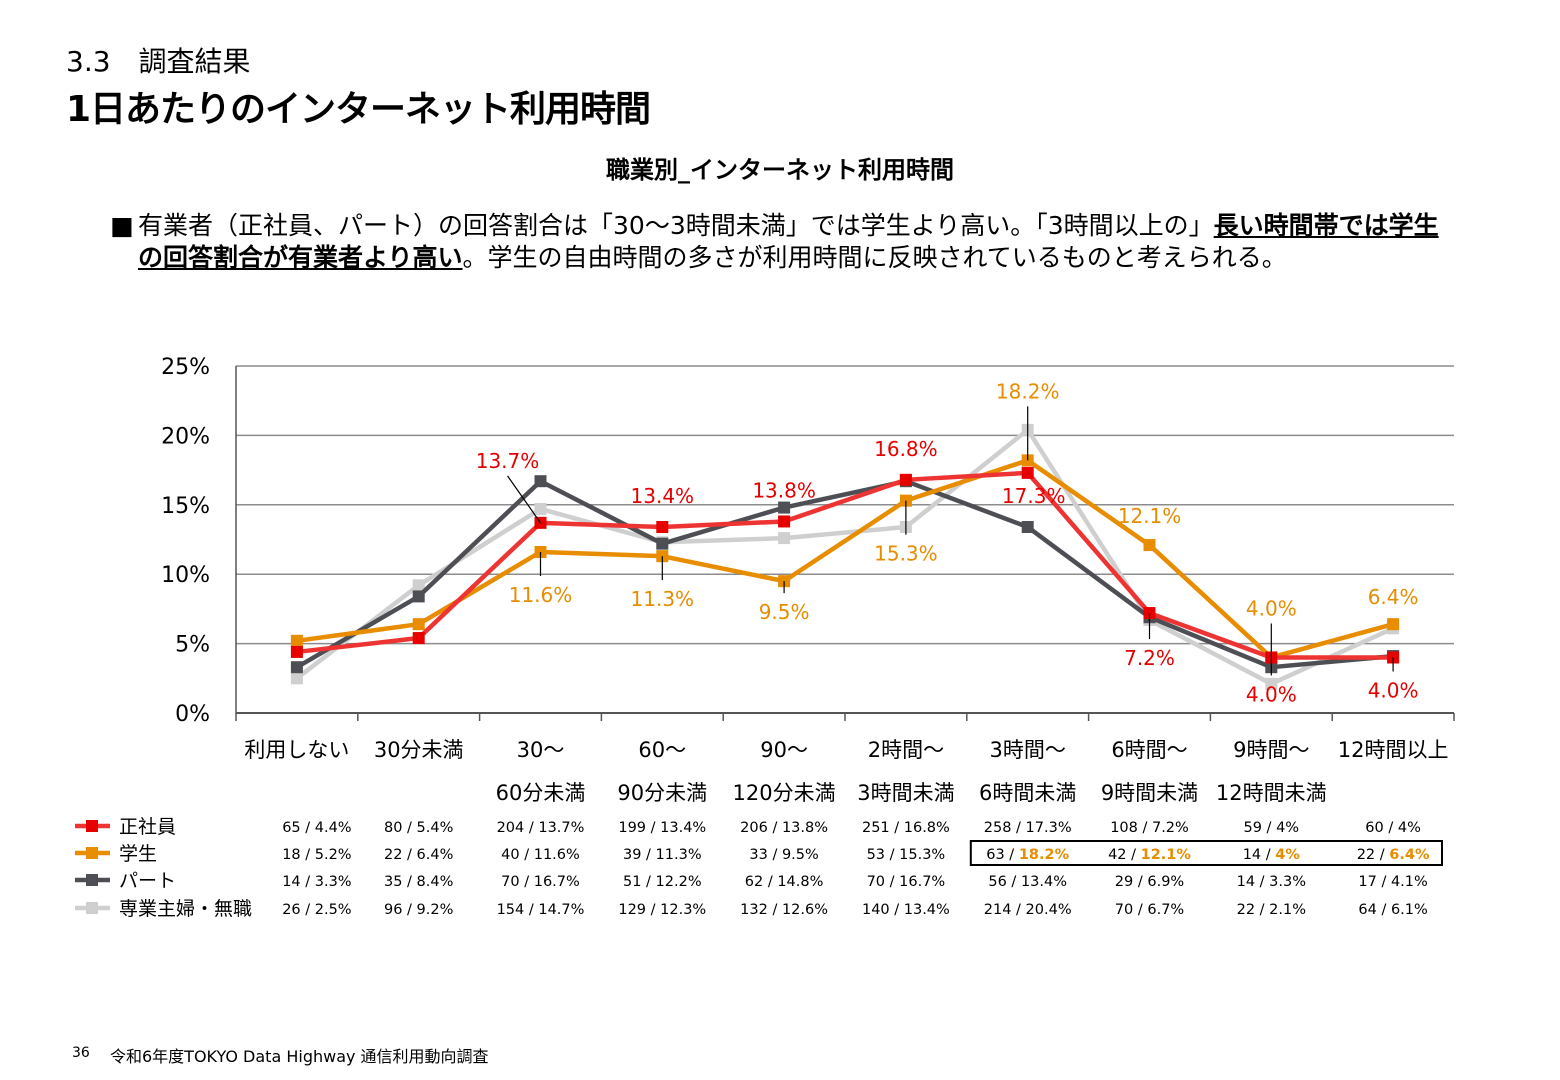  What do you see at coordinates (541, 750) in the screenshot?
I see `x-tick-label: 30～` at bounding box center [541, 750].